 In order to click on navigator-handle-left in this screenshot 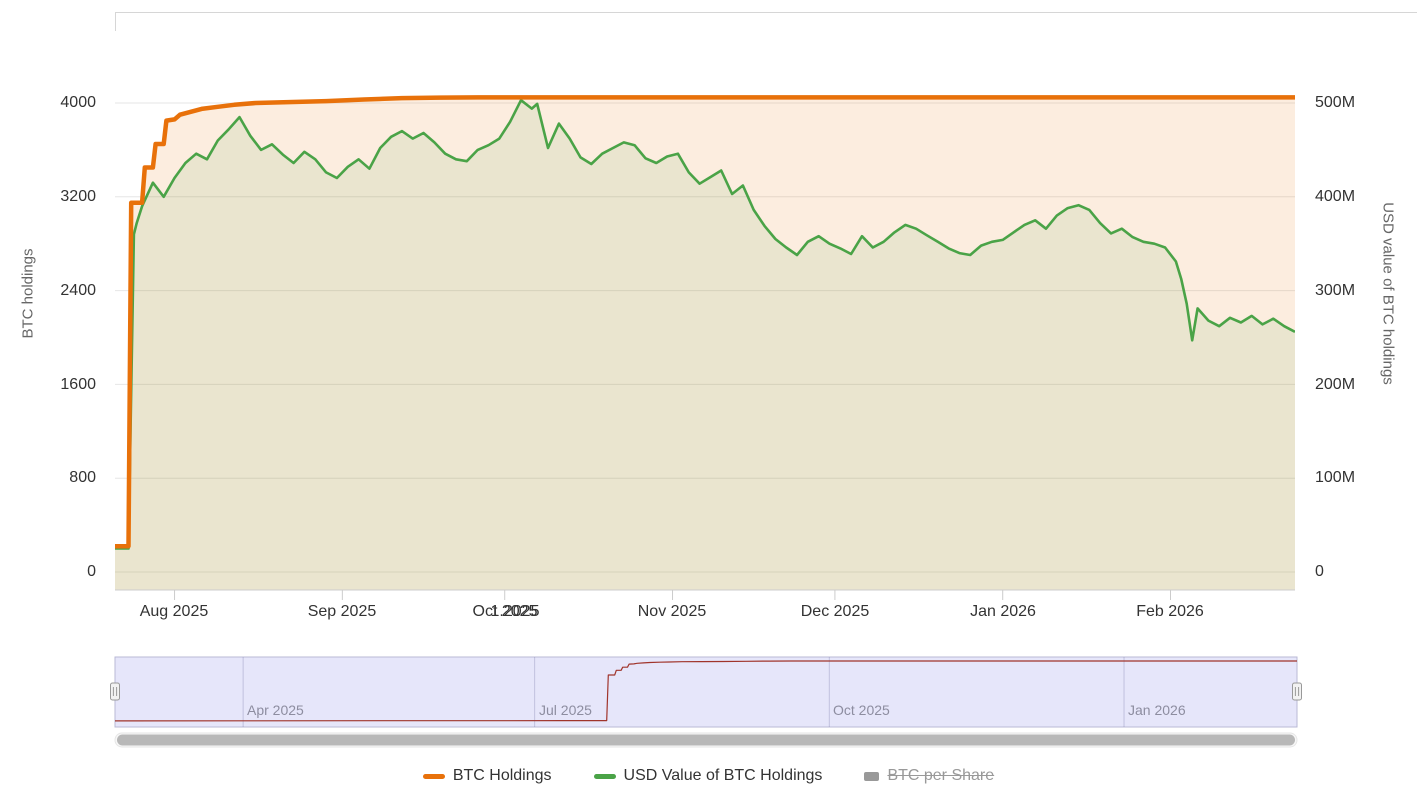, I will do `click(115, 691)`.